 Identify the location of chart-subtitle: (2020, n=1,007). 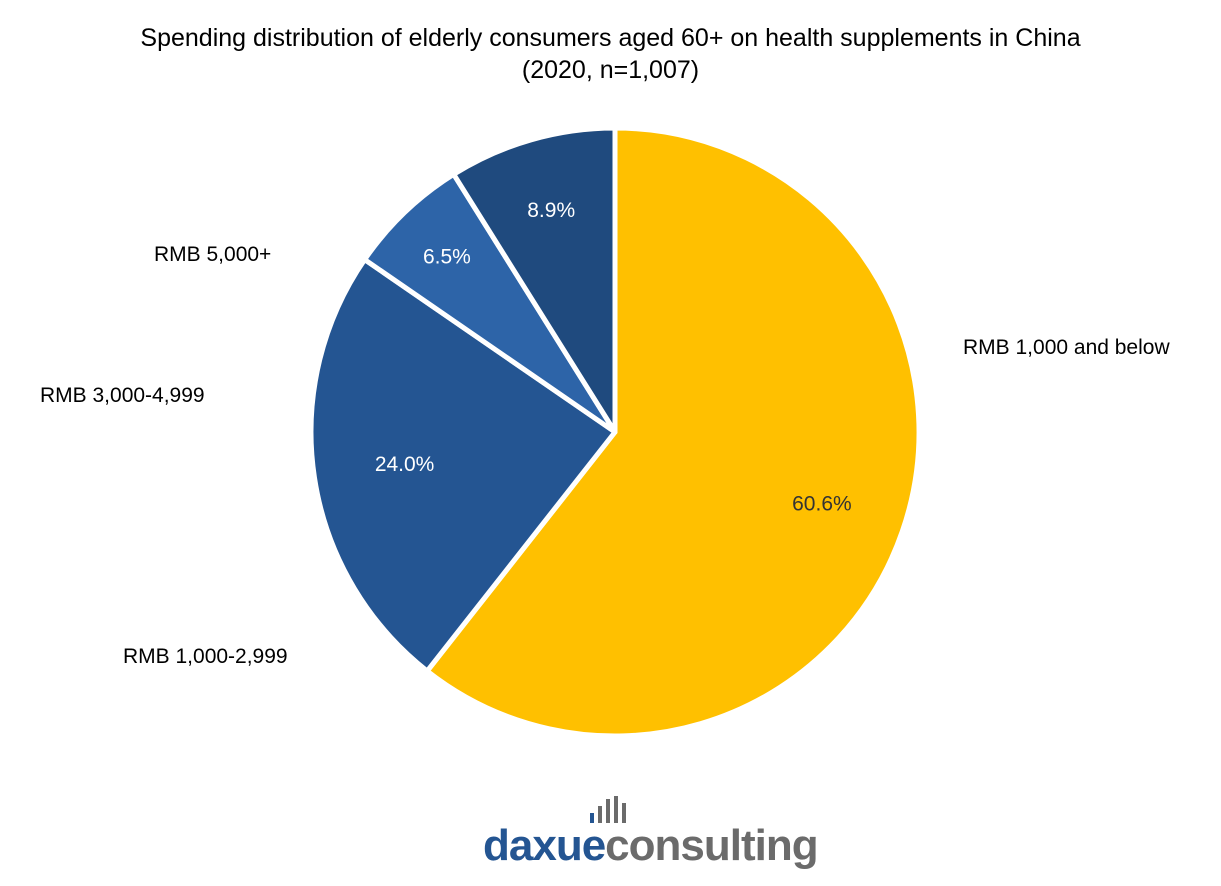
(610, 70).